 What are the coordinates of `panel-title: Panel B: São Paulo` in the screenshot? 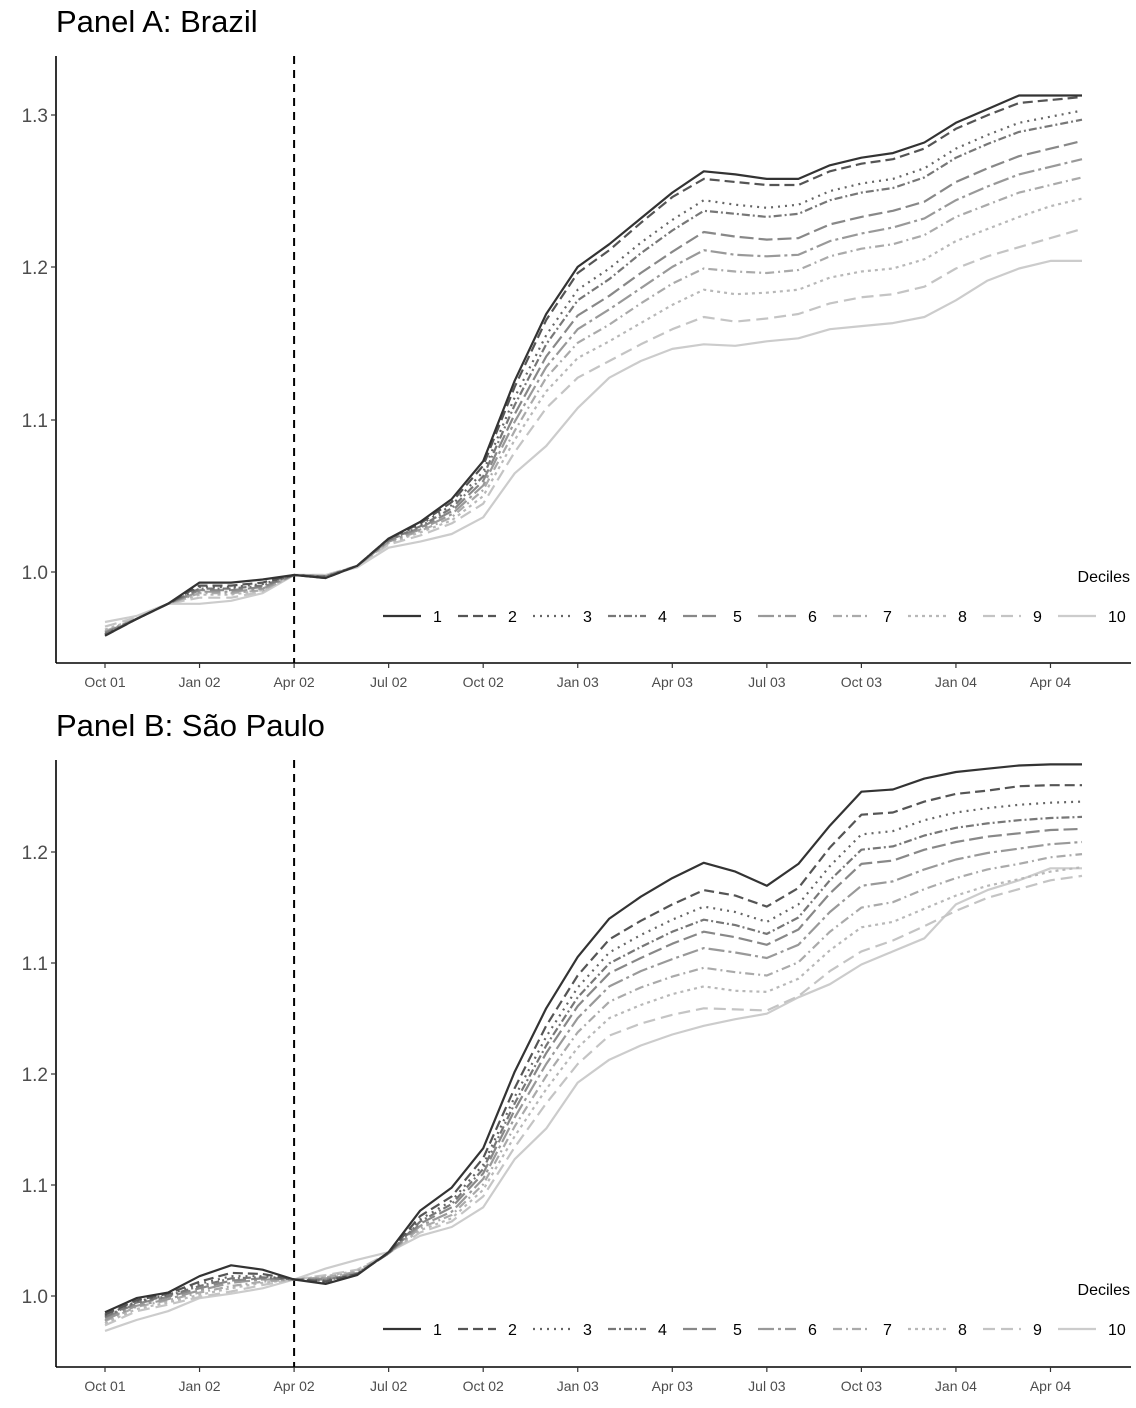 It's located at (190, 725).